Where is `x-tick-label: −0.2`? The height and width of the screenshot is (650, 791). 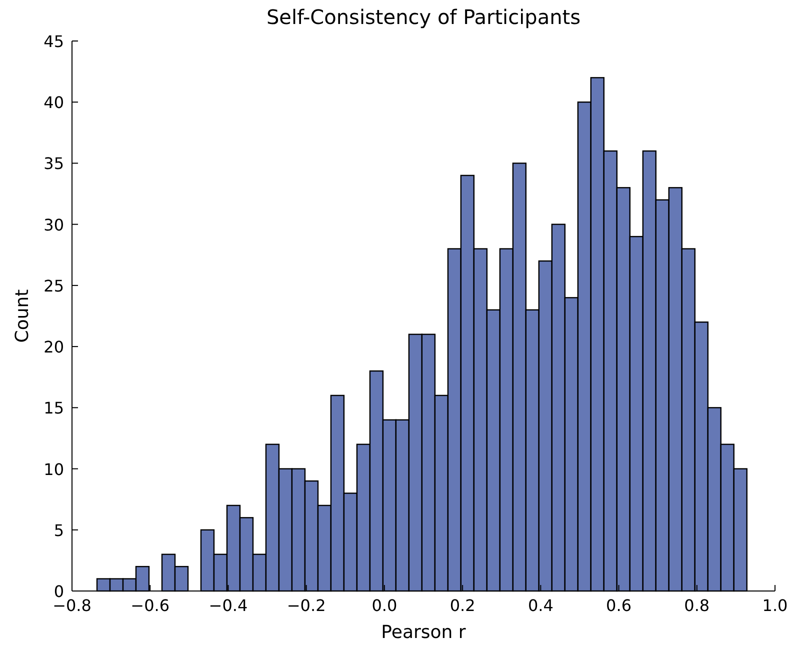
x-tick-label: −0.2 is located at coordinates (306, 605).